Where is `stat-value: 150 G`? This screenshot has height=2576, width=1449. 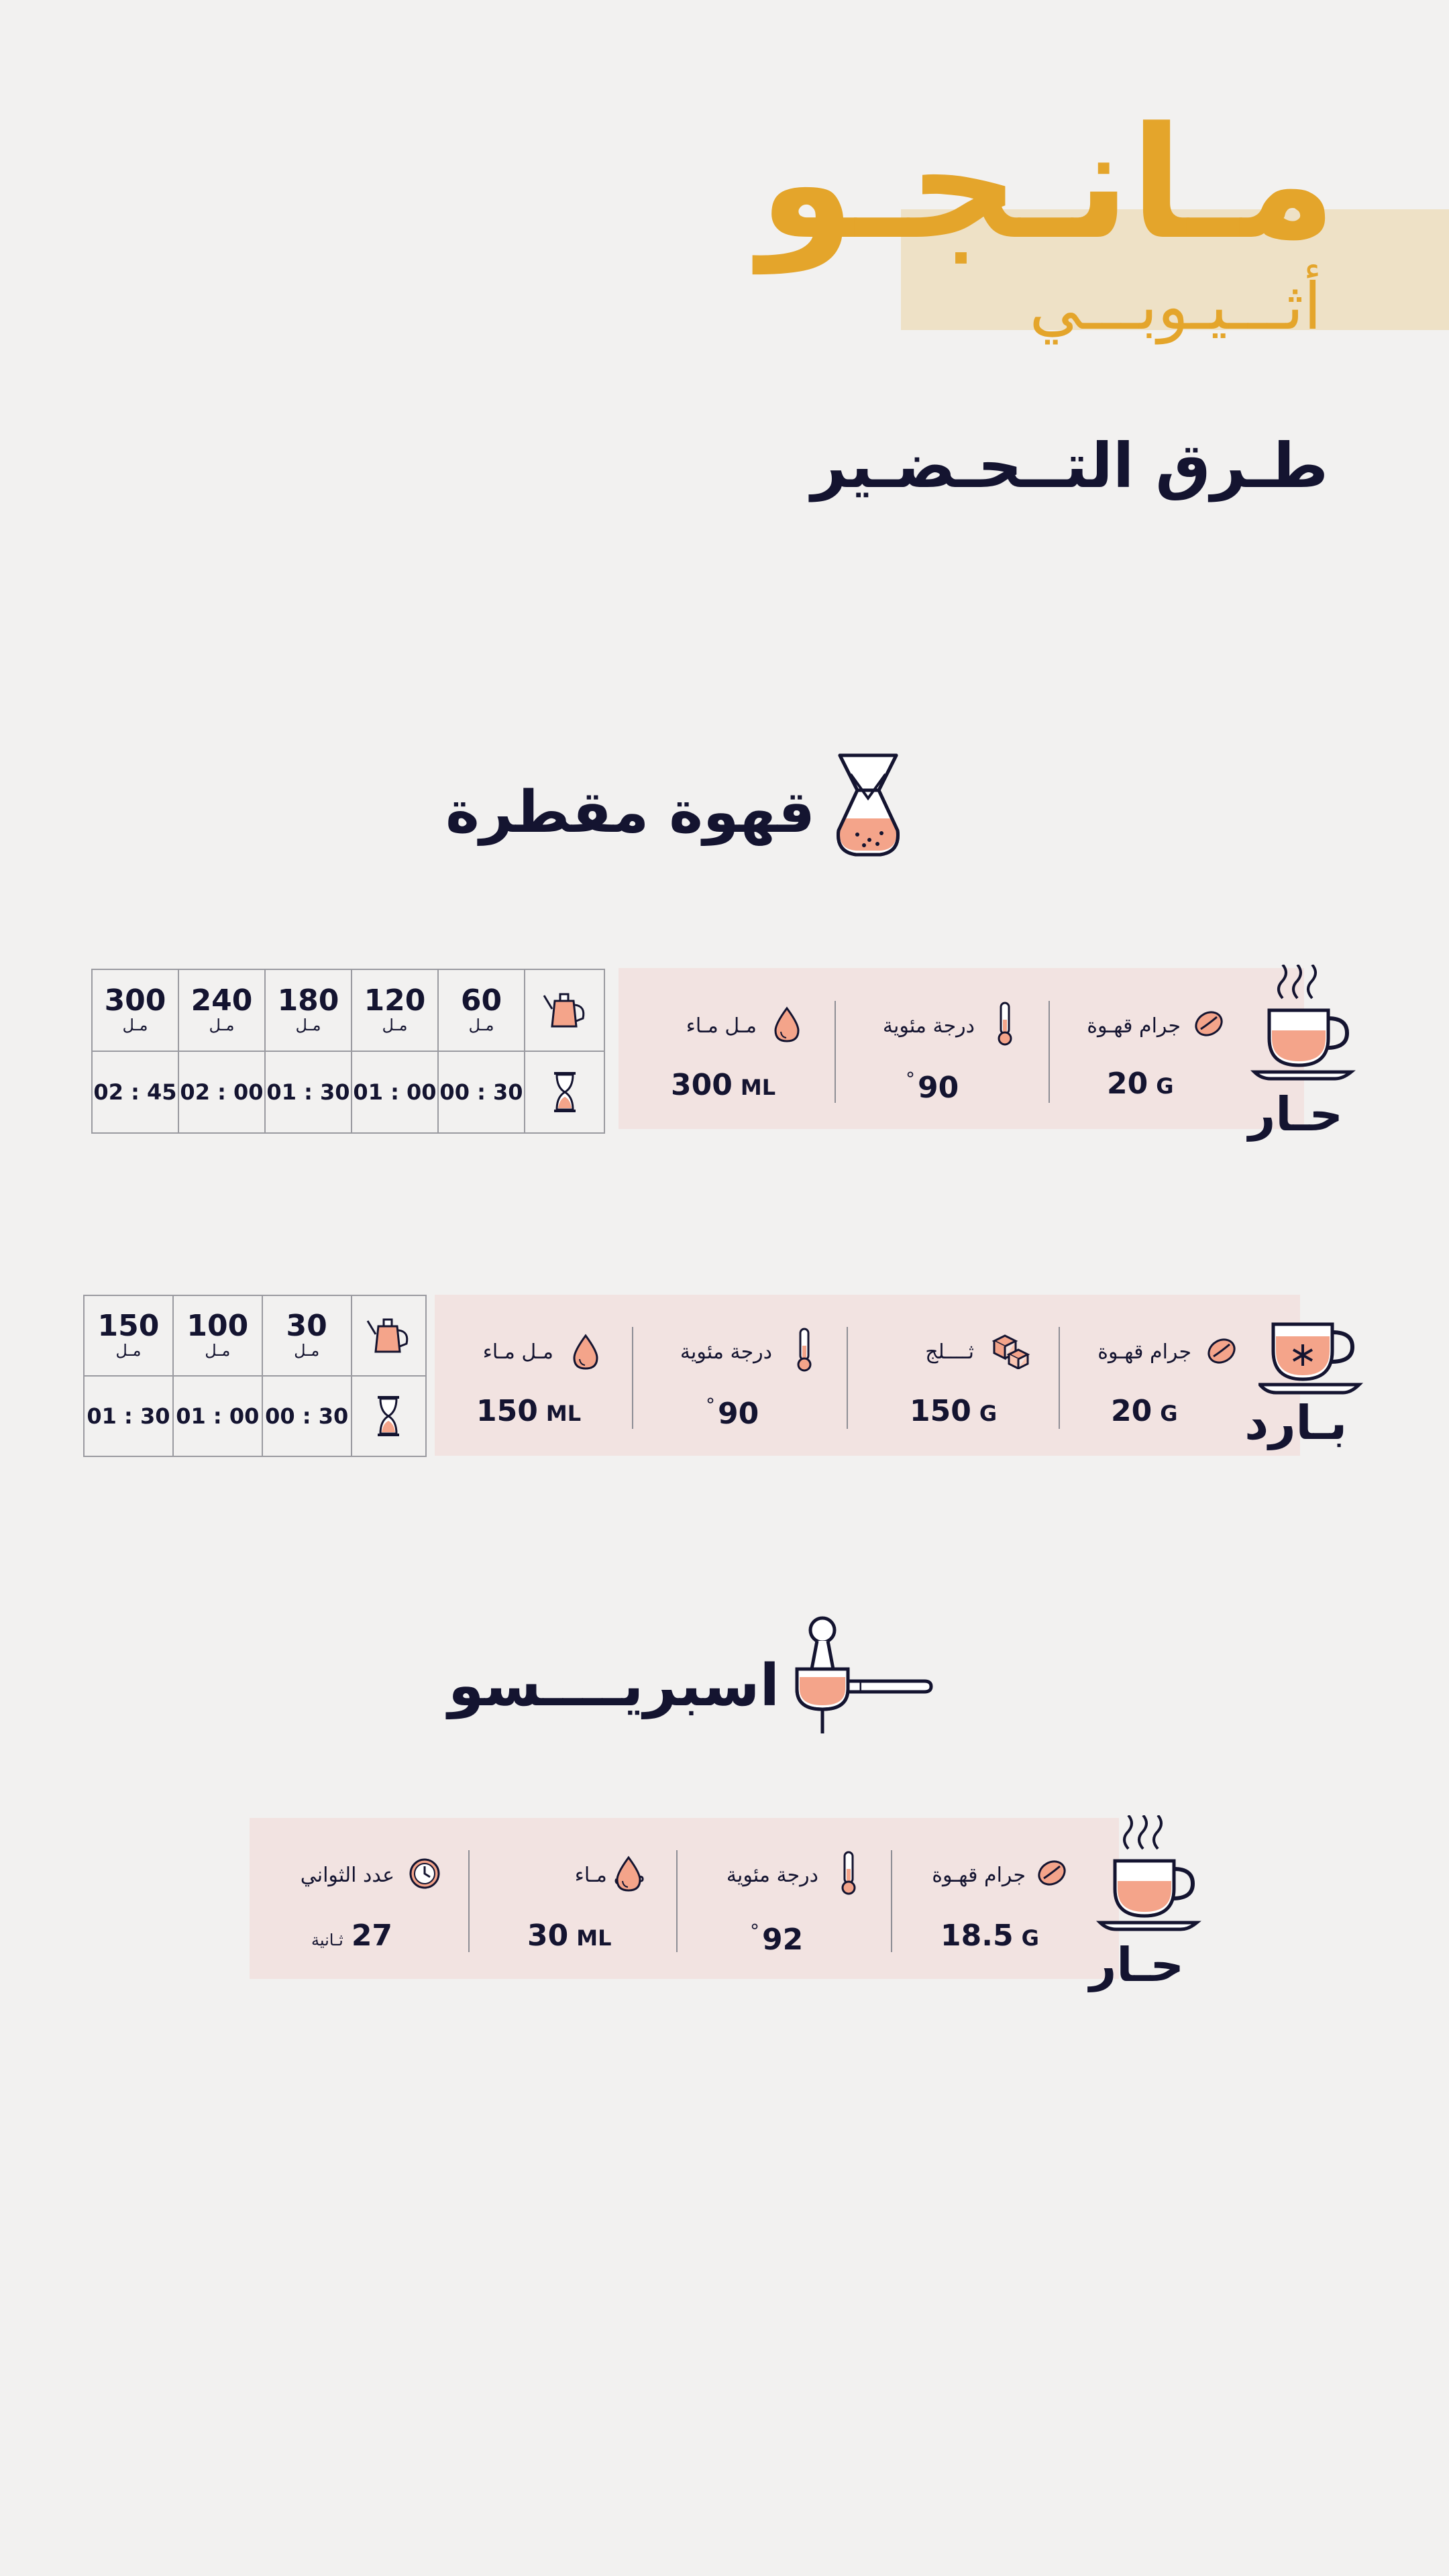
stat-value: 150 G is located at coordinates (954, 1411).